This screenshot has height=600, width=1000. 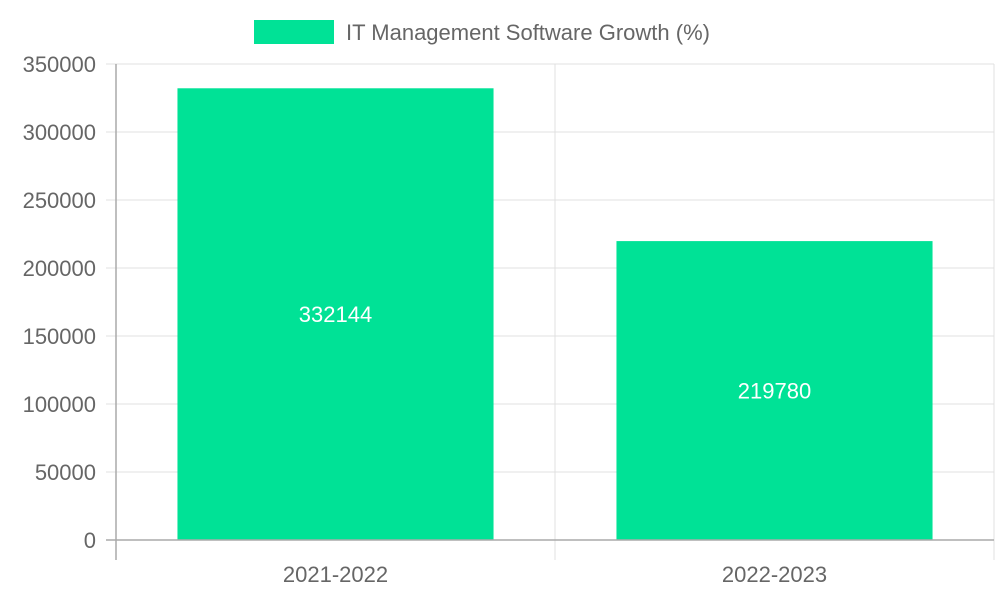 What do you see at coordinates (555, 352) in the screenshot?
I see `data-labels: 332144 219780` at bounding box center [555, 352].